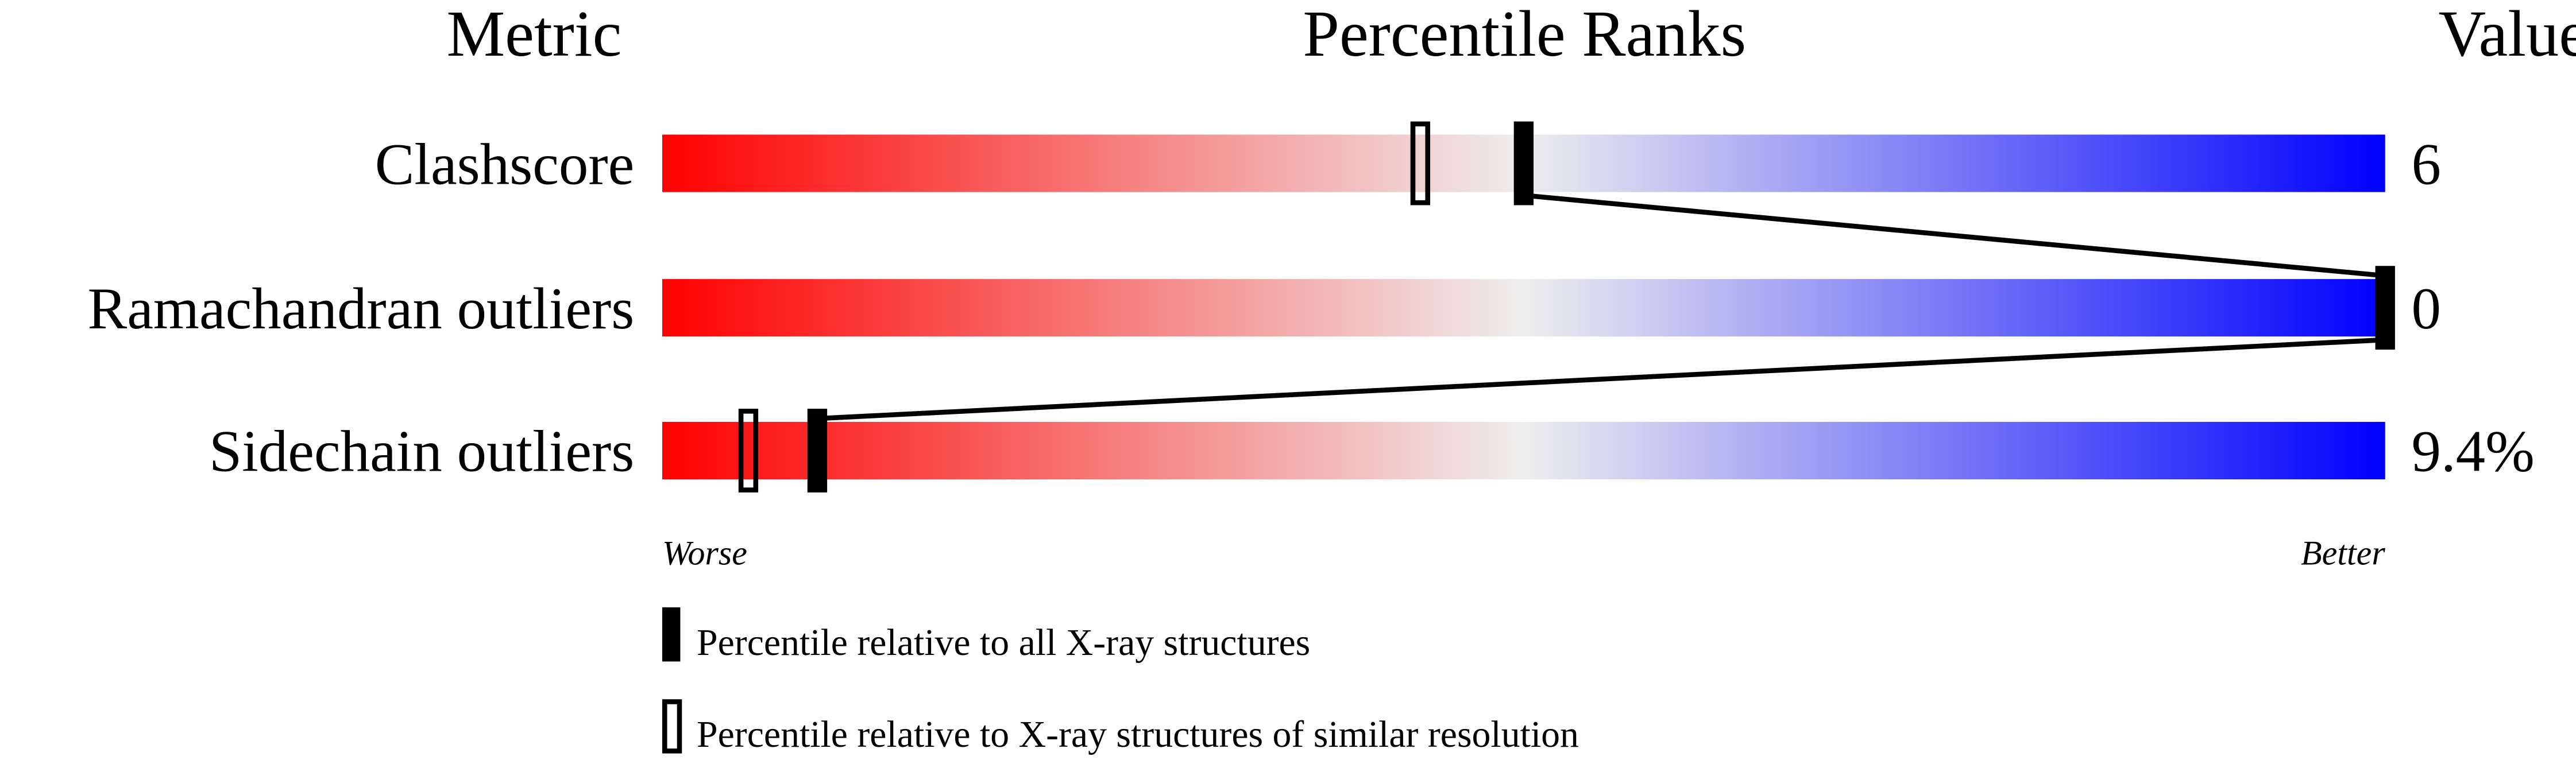 This screenshot has width=2576, height=760. What do you see at coordinates (361, 309) in the screenshot?
I see `metric-label: Ramachandran outliers` at bounding box center [361, 309].